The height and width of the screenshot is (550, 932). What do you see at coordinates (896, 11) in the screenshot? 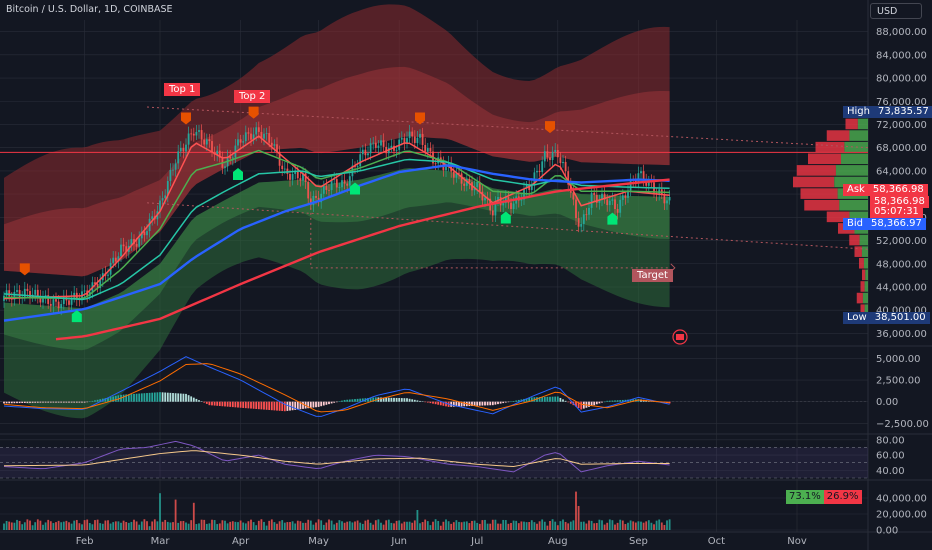
I see `currency-button: USD` at bounding box center [896, 11].